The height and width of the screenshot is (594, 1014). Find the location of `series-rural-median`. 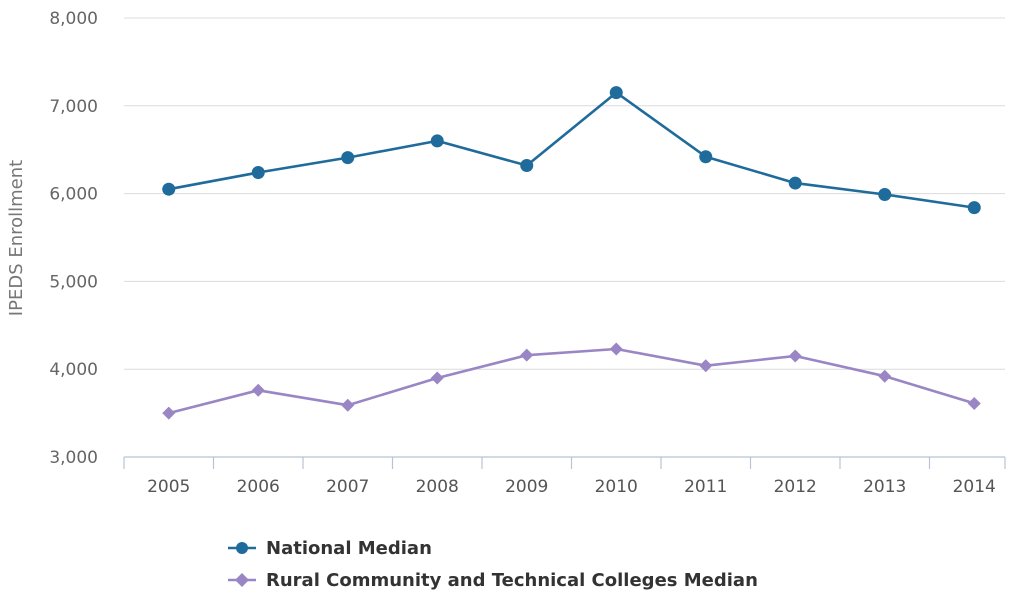

series-rural-median is located at coordinates (571, 381).